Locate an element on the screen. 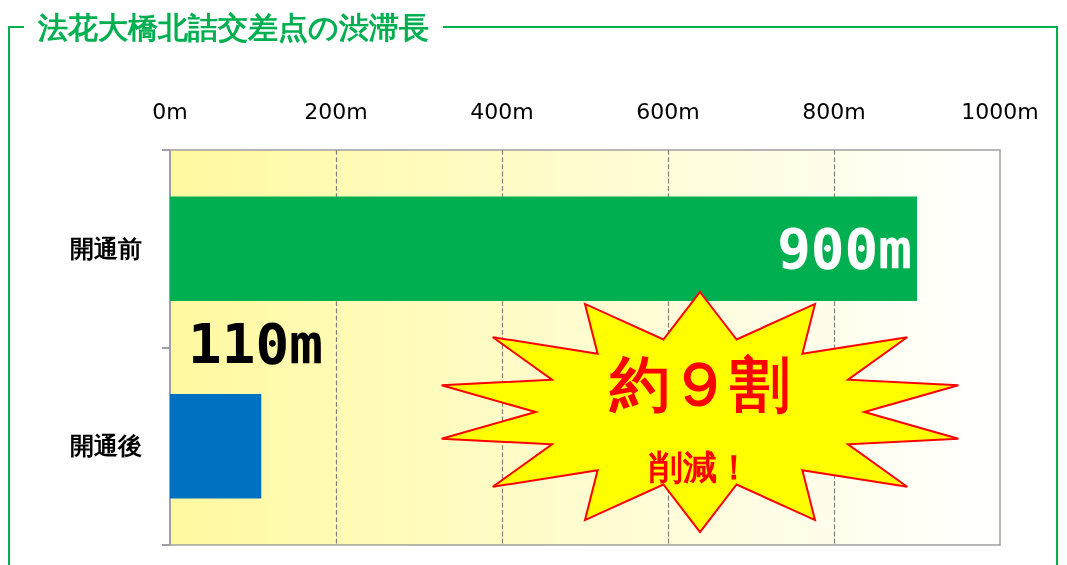  x-tick-label: 600m is located at coordinates (668, 111).